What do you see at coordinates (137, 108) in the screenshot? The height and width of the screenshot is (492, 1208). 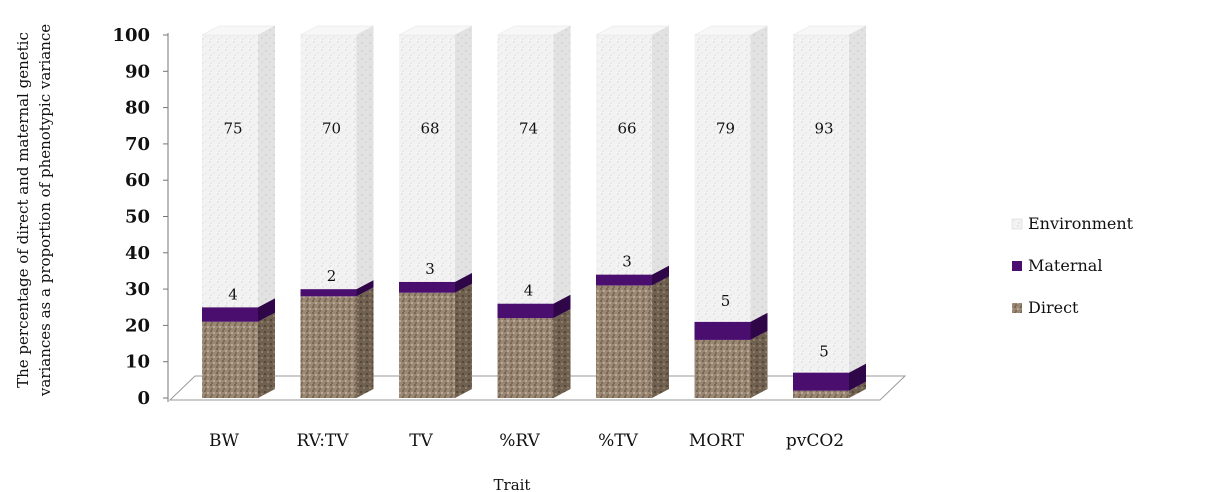 I see `y-tick-label: 80` at bounding box center [137, 108].